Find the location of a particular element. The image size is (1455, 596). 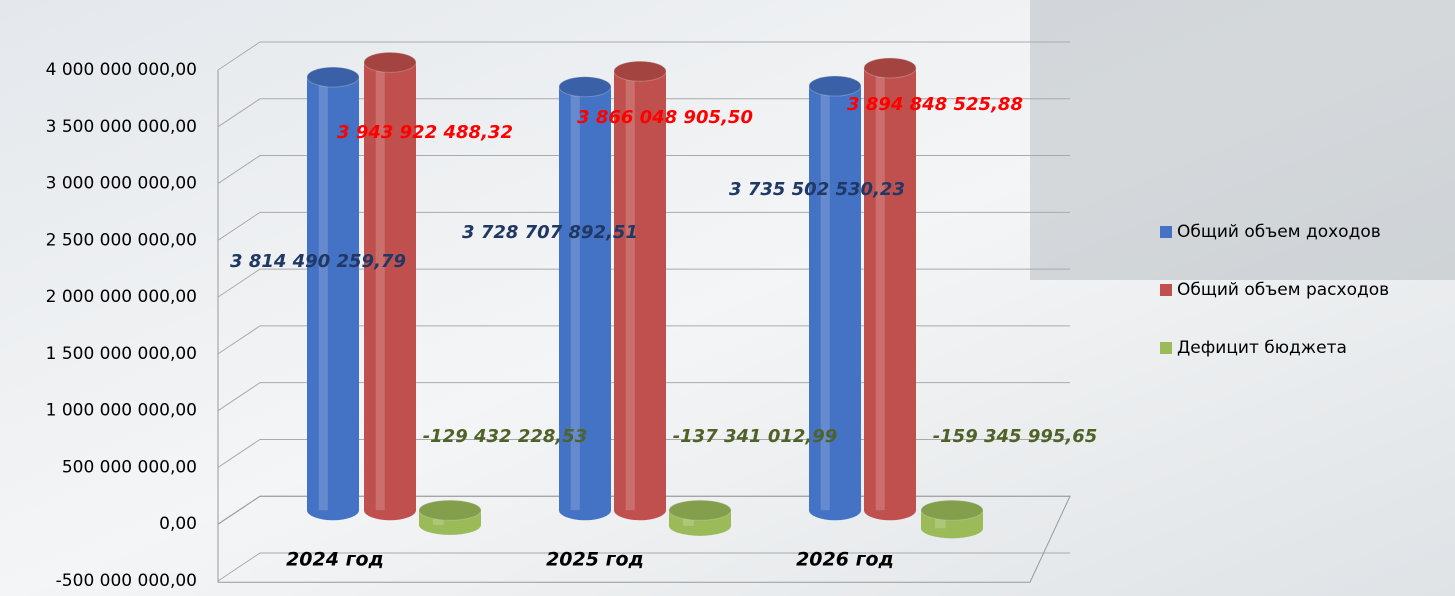

x-tick-label: 2025 год is located at coordinates (595, 560).